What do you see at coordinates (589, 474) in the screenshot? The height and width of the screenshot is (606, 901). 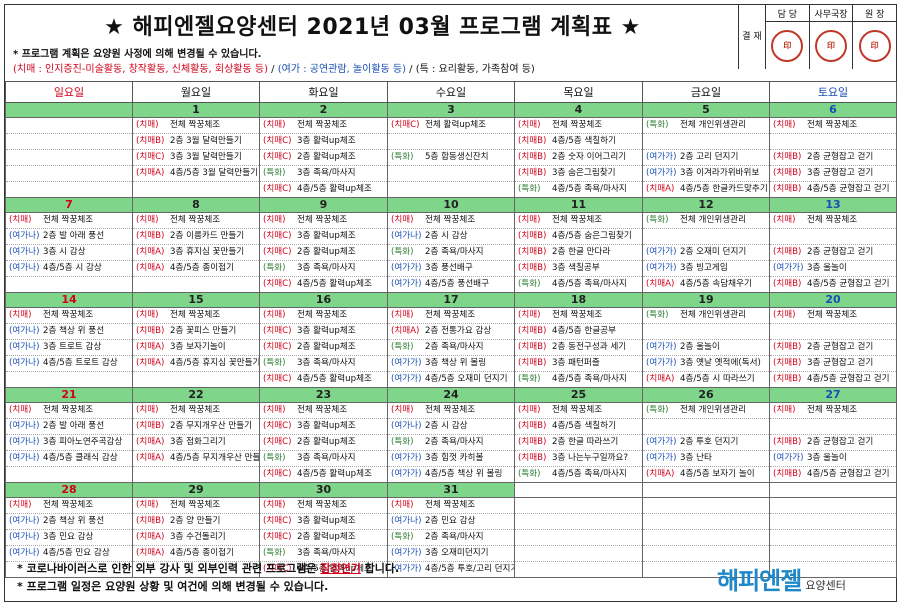 I see `activity-name: 4층/5층 족욕/마사지` at bounding box center [589, 474].